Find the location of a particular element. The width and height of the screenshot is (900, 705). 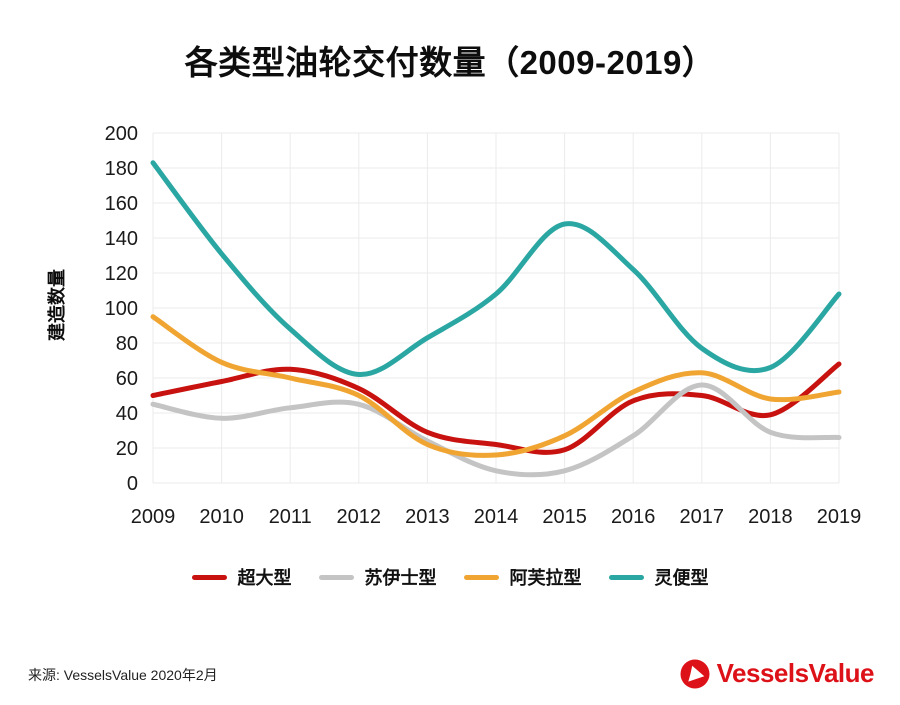

x-tick-label: 2015 is located at coordinates (564, 517).